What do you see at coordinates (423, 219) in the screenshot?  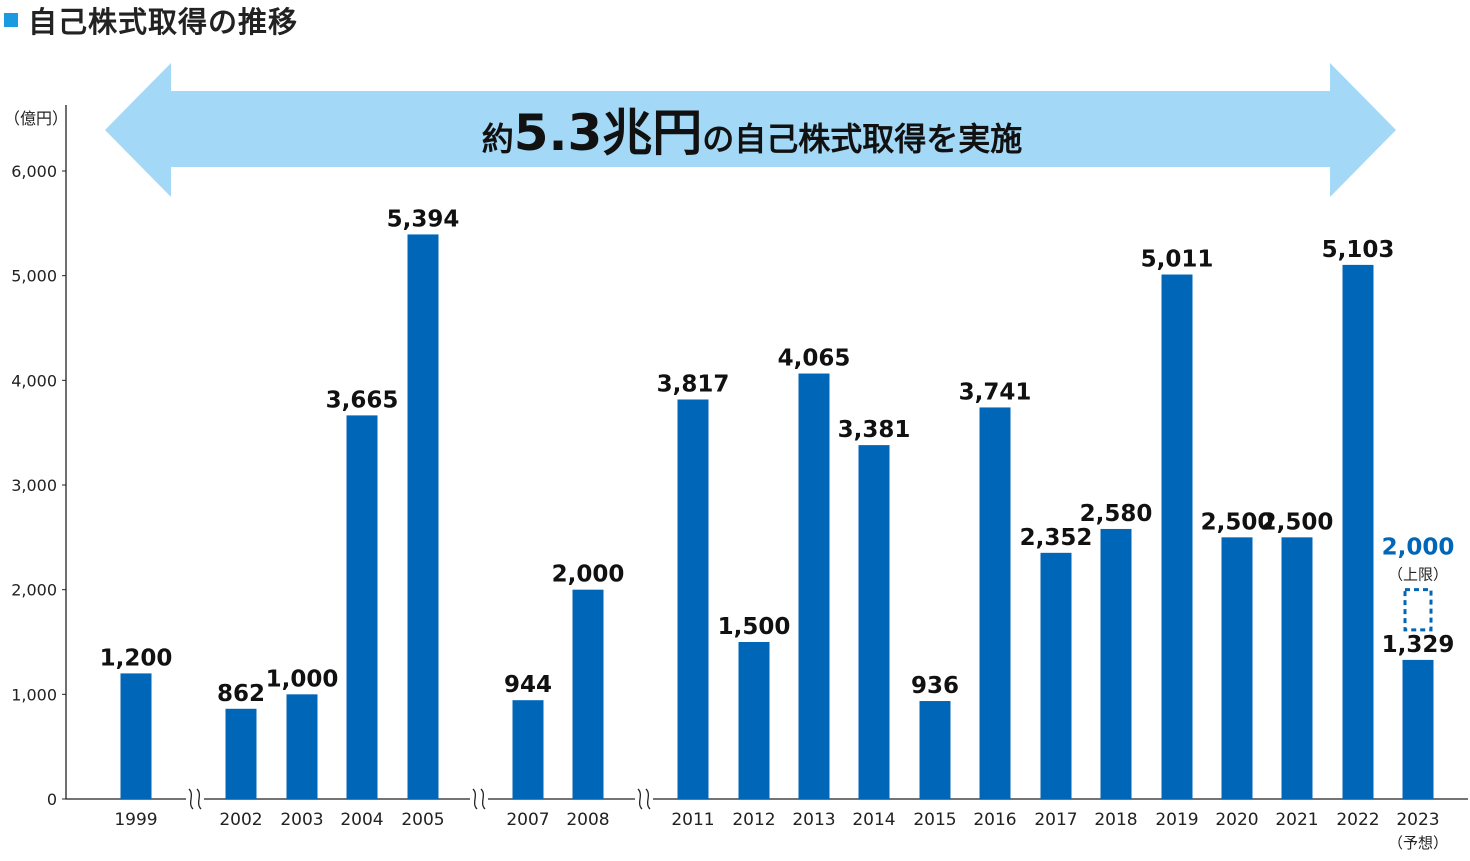 I see `value-label-2005: 5,394` at bounding box center [423, 219].